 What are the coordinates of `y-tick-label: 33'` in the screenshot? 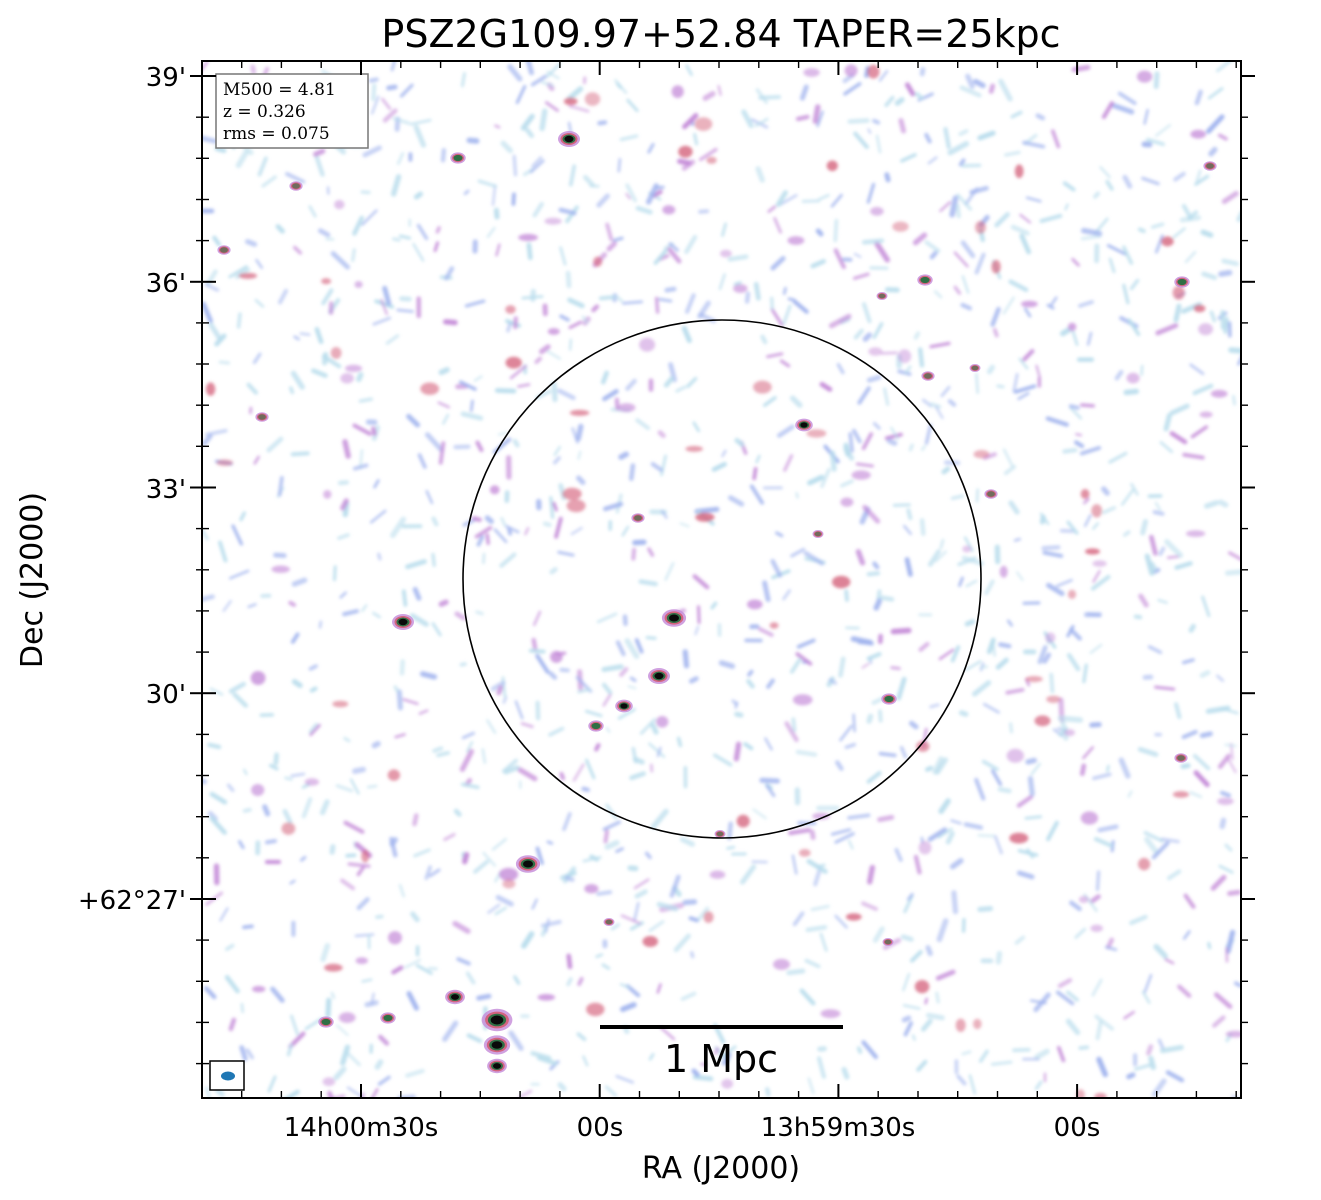 It's located at (166, 490).